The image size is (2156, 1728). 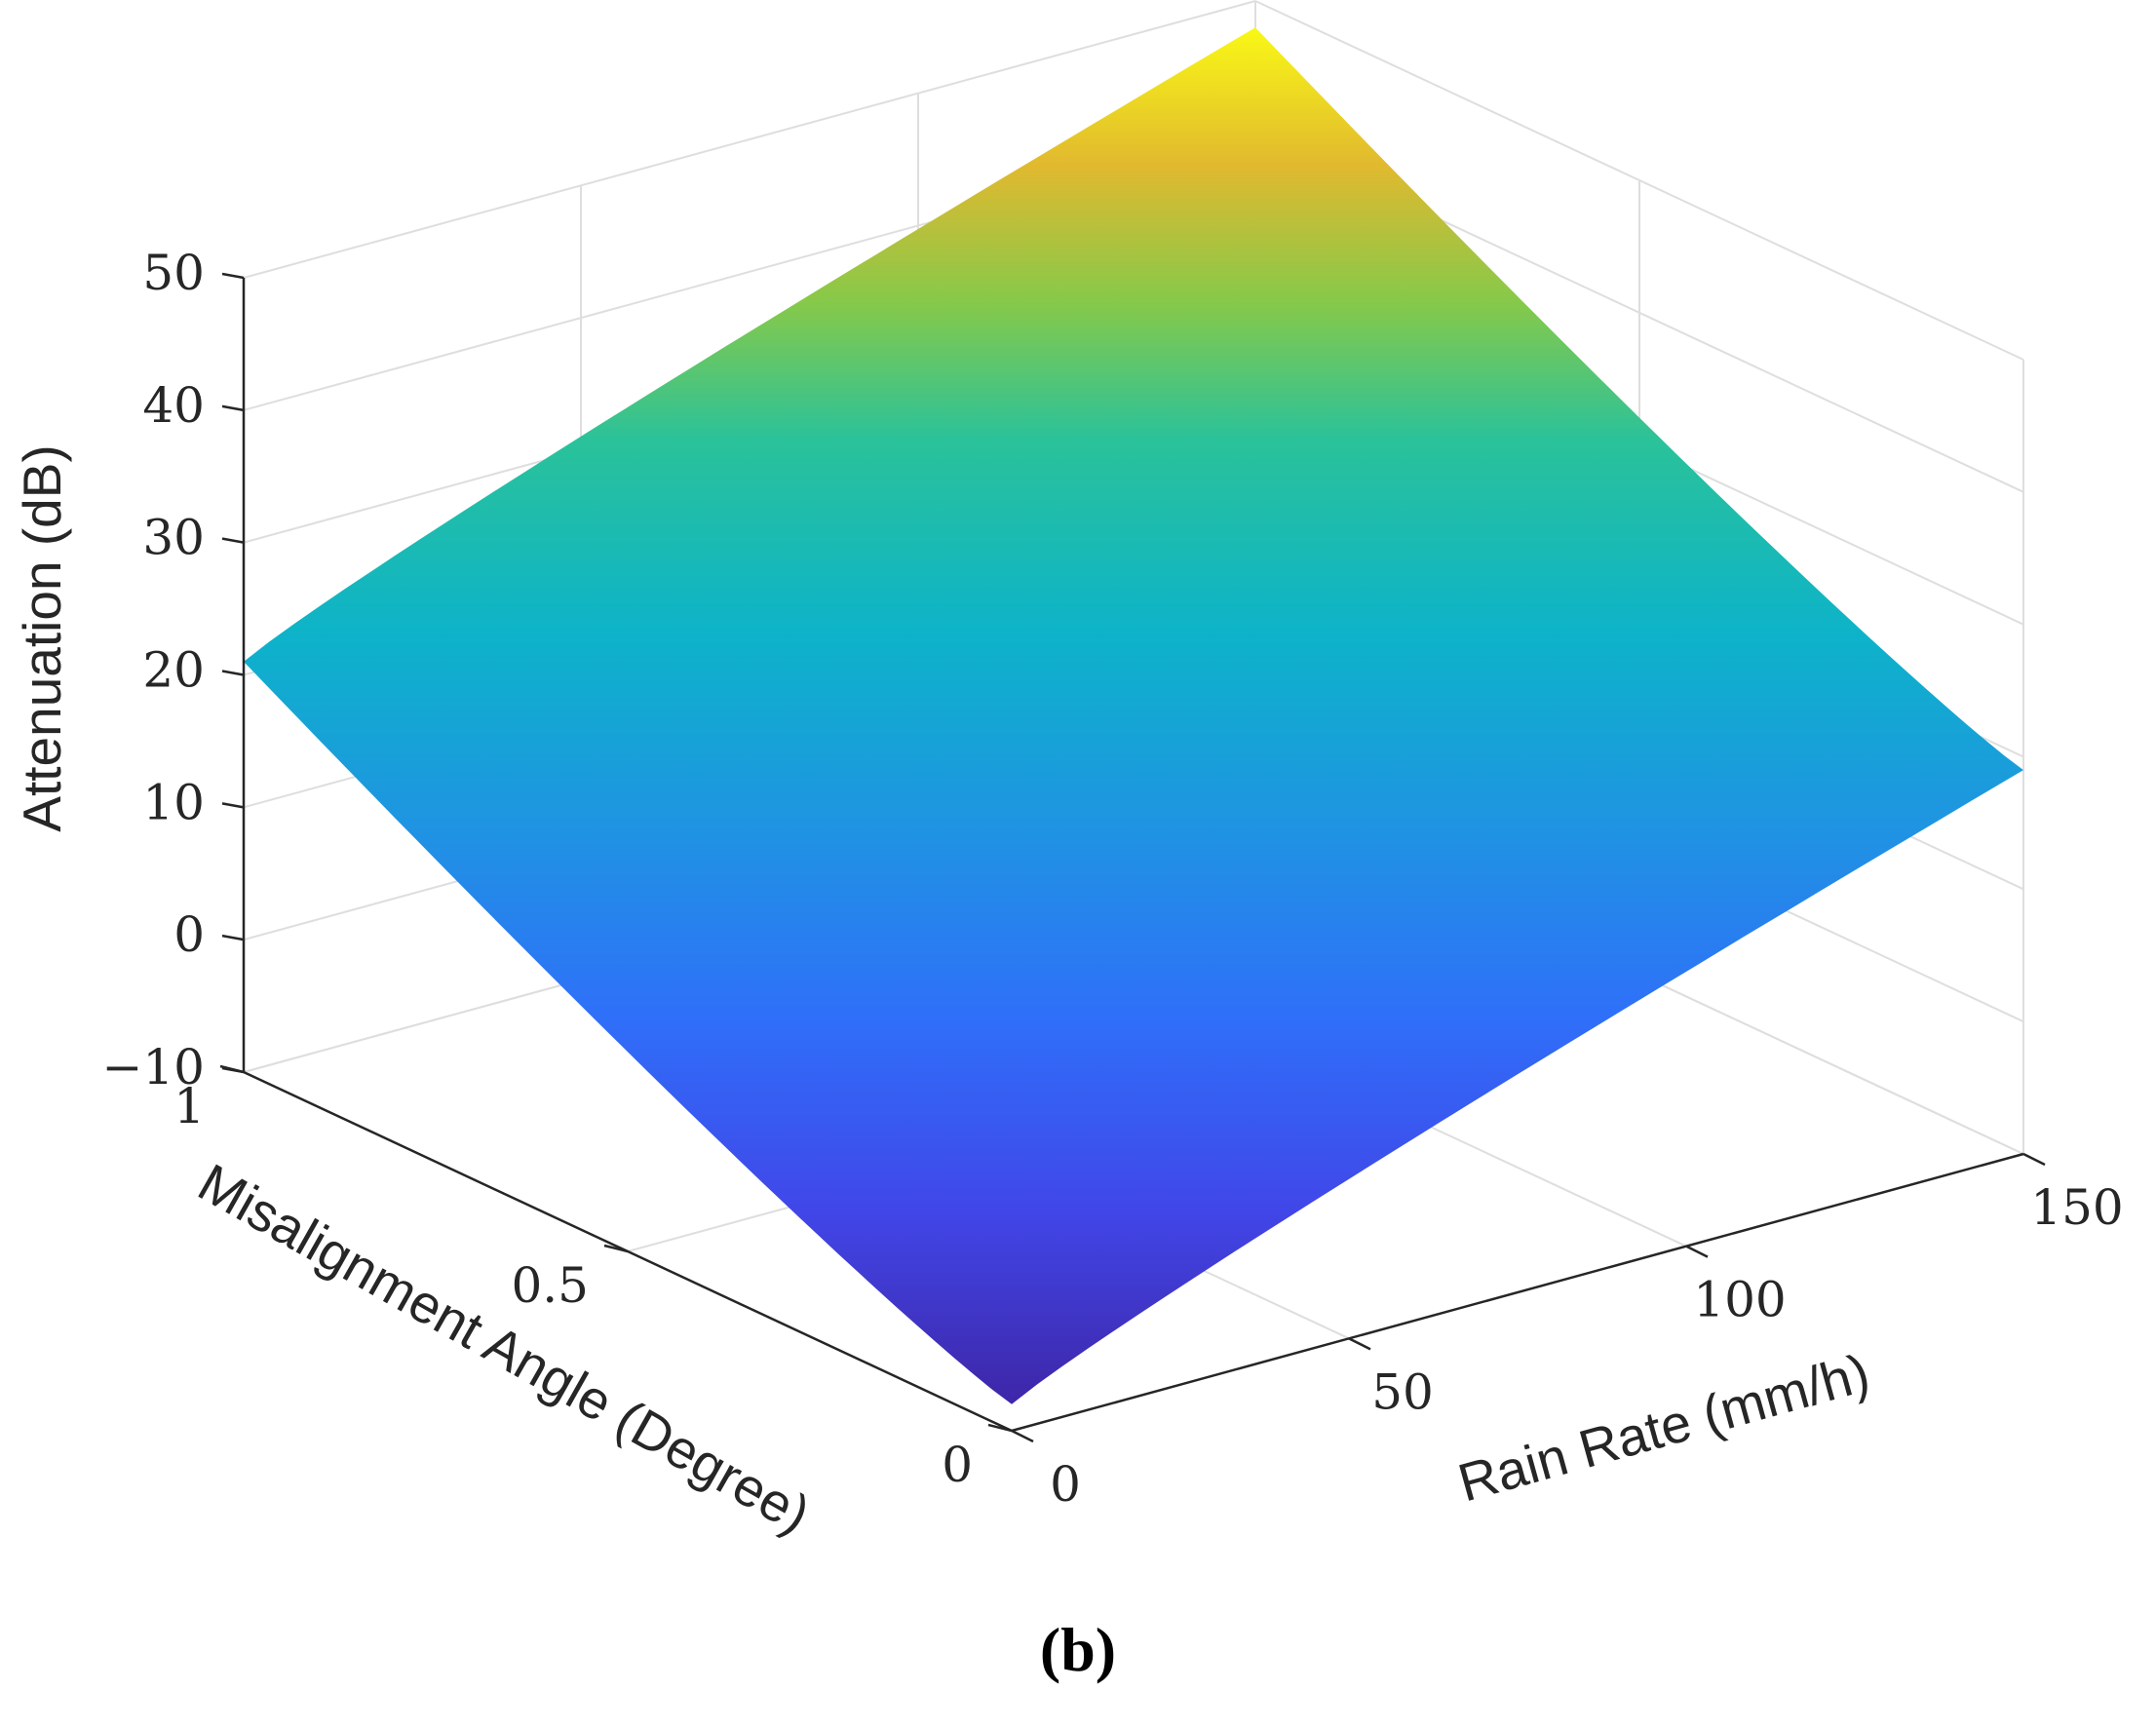 What do you see at coordinates (749, 139) in the screenshot?
I see `back-wall-gridline` at bounding box center [749, 139].